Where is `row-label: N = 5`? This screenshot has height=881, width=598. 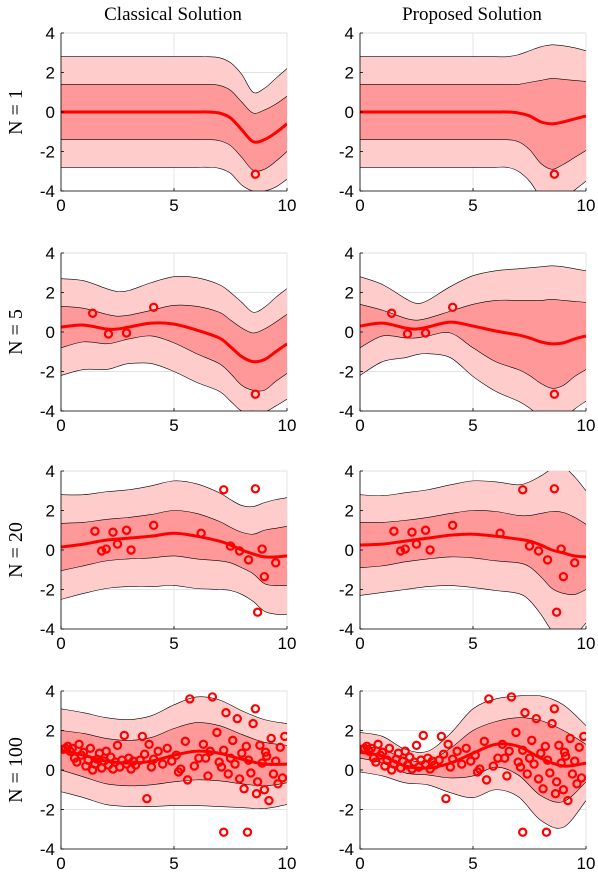 row-label: N = 5 is located at coordinates (16, 332).